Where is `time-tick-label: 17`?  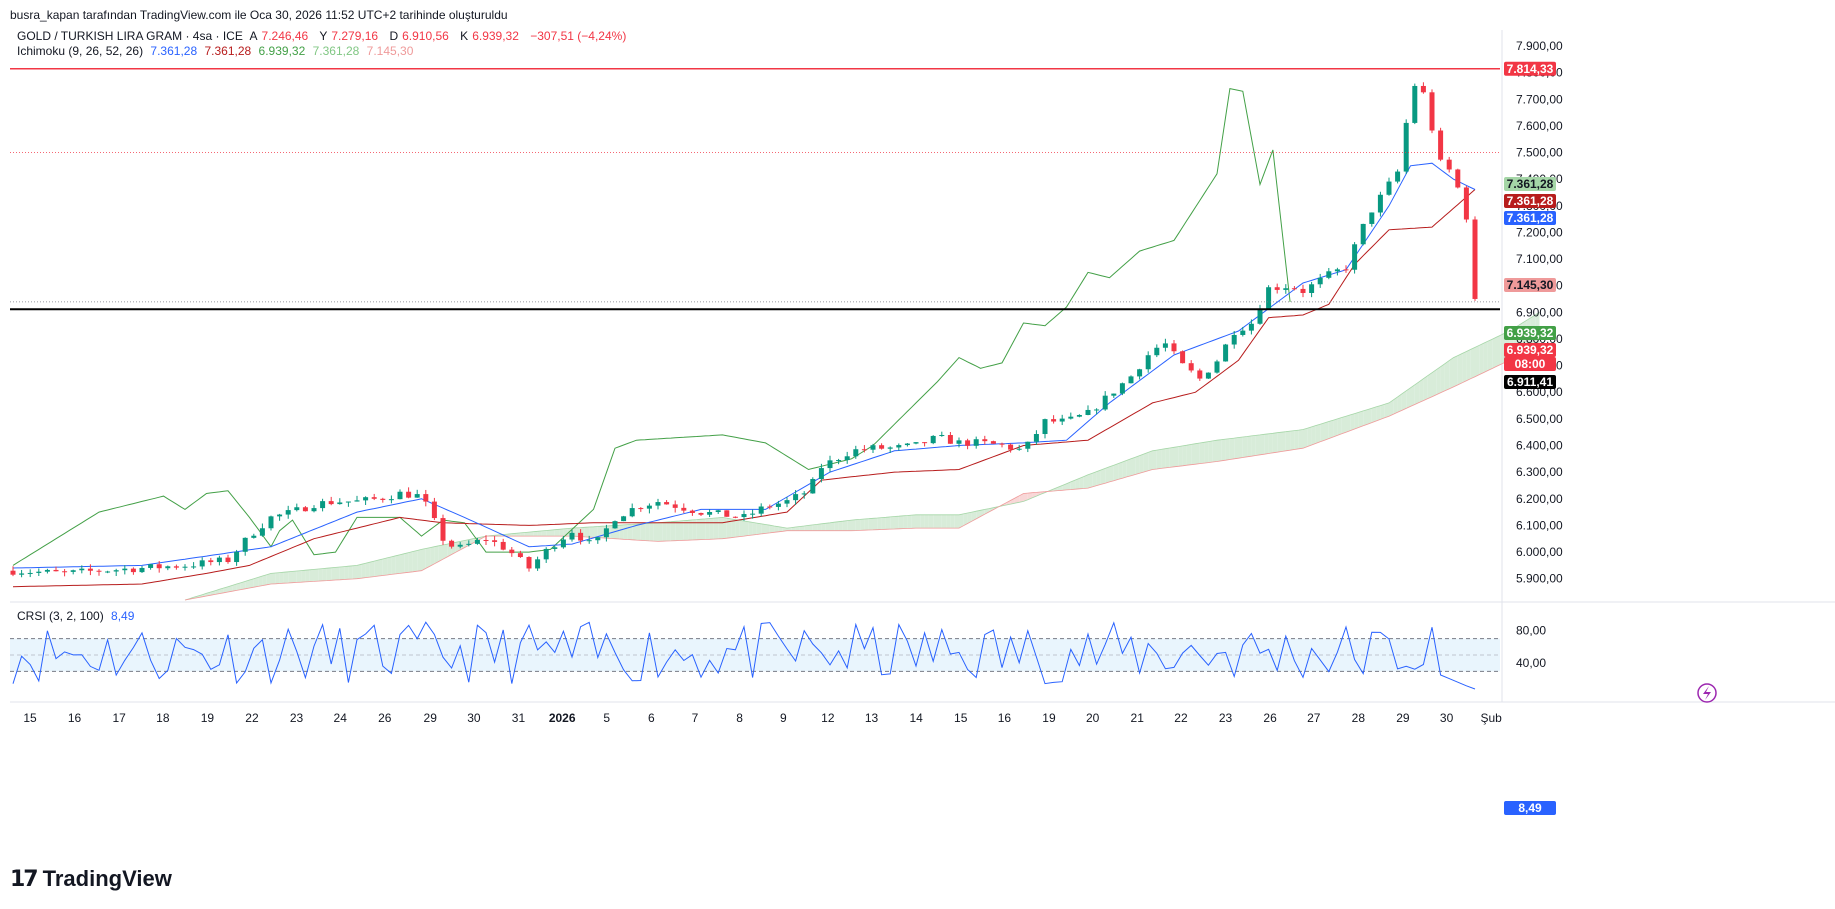 time-tick-label: 17 is located at coordinates (119, 718).